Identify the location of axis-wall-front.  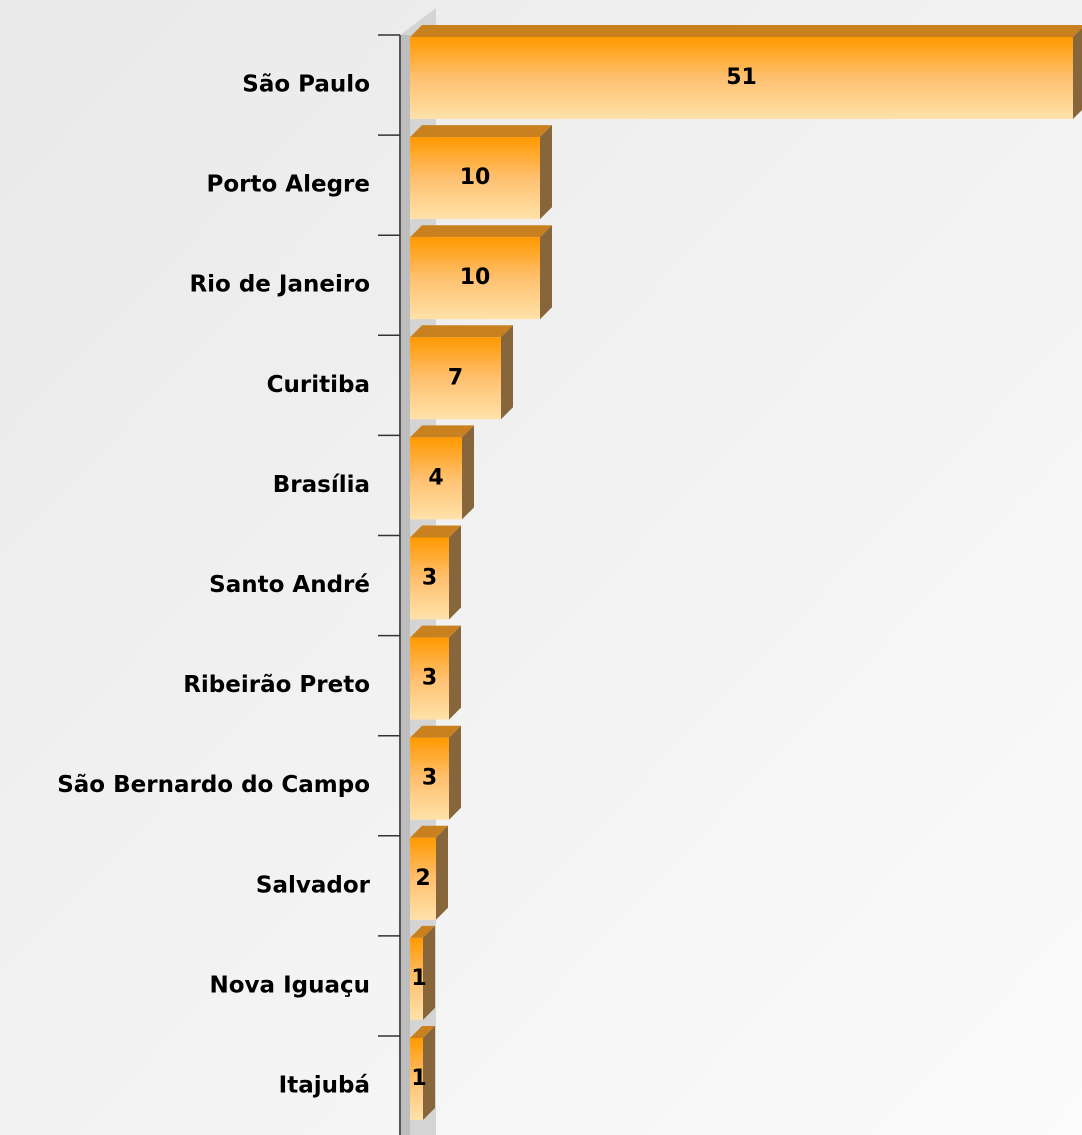
(405, 585).